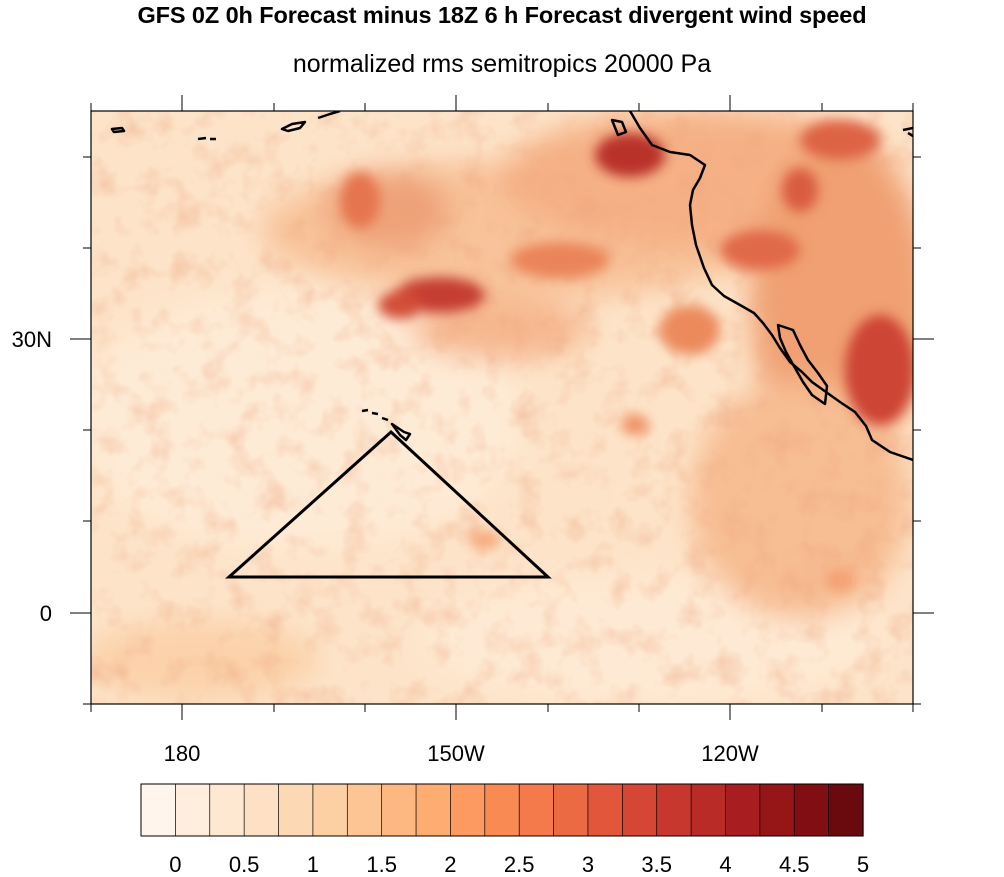 This screenshot has width=1004, height=877. I want to click on gulf-of-california-coastline, so click(802, 364).